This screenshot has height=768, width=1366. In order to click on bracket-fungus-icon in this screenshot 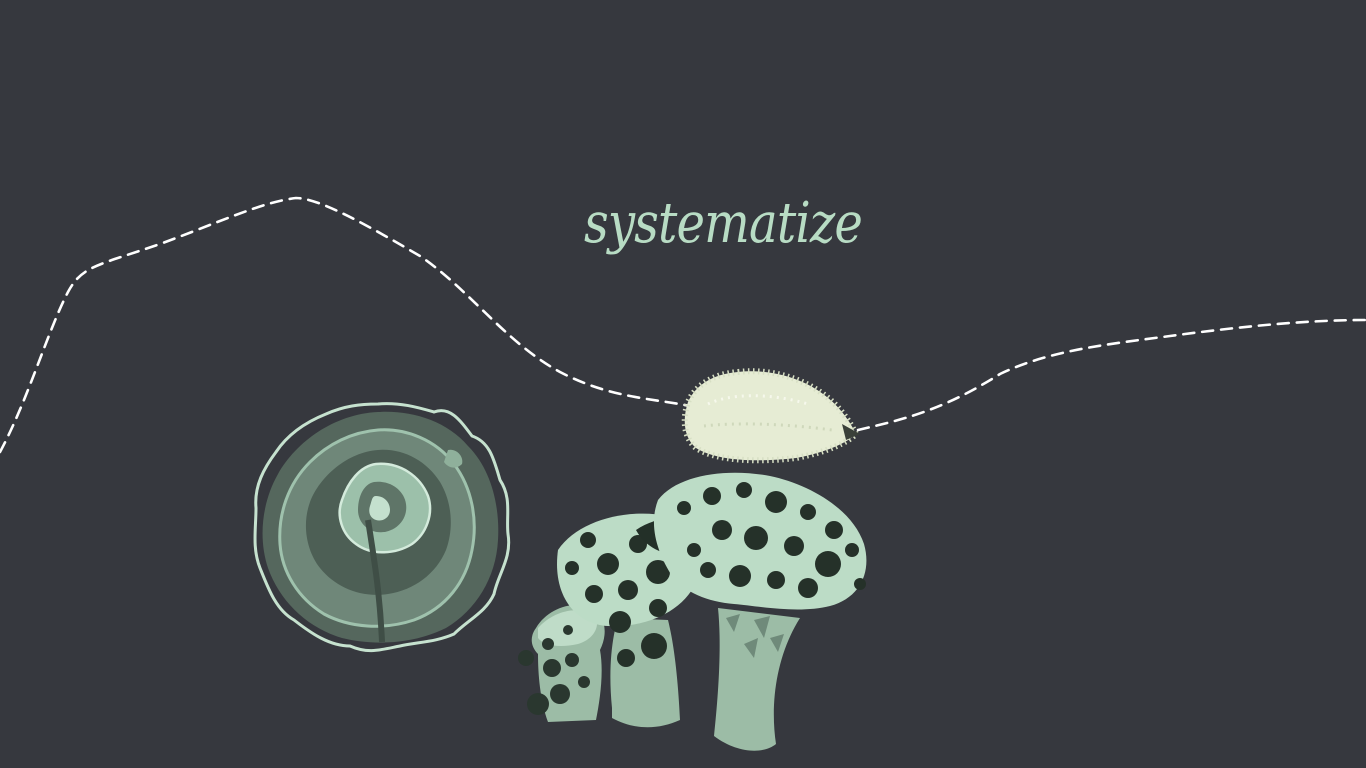, I will do `click(382, 527)`.